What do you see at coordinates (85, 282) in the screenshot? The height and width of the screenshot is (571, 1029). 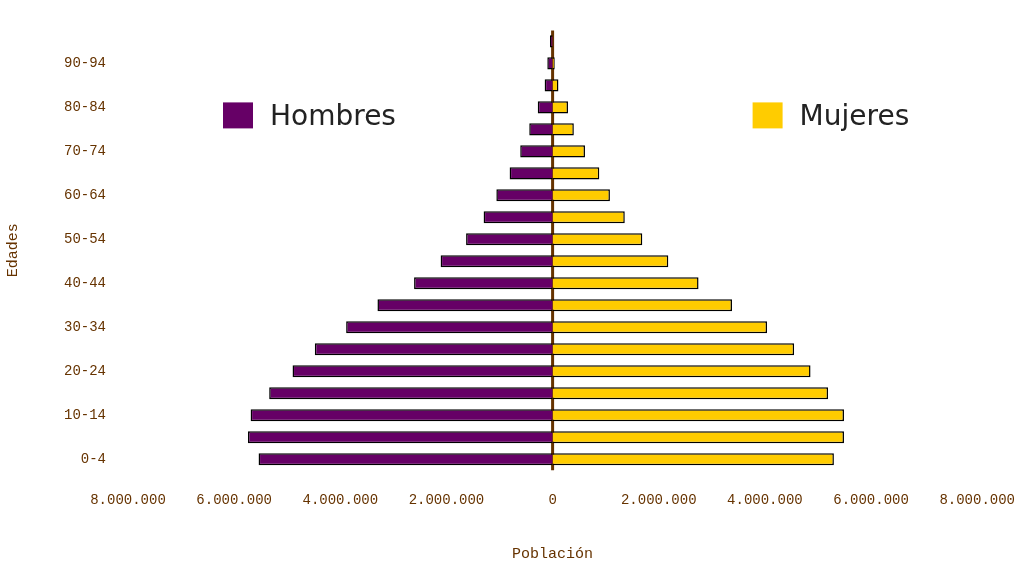 I see `y-tick-label: 40-44` at bounding box center [85, 282].